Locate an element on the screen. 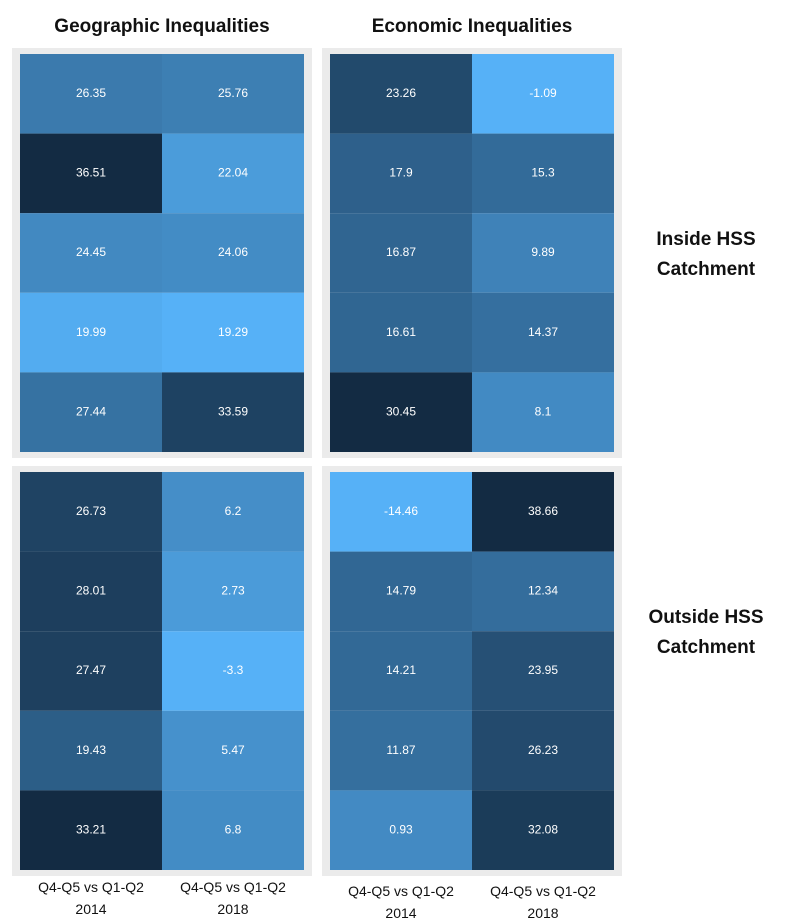 The width and height of the screenshot is (787, 923). cell-label: 6.8 is located at coordinates (233, 829).